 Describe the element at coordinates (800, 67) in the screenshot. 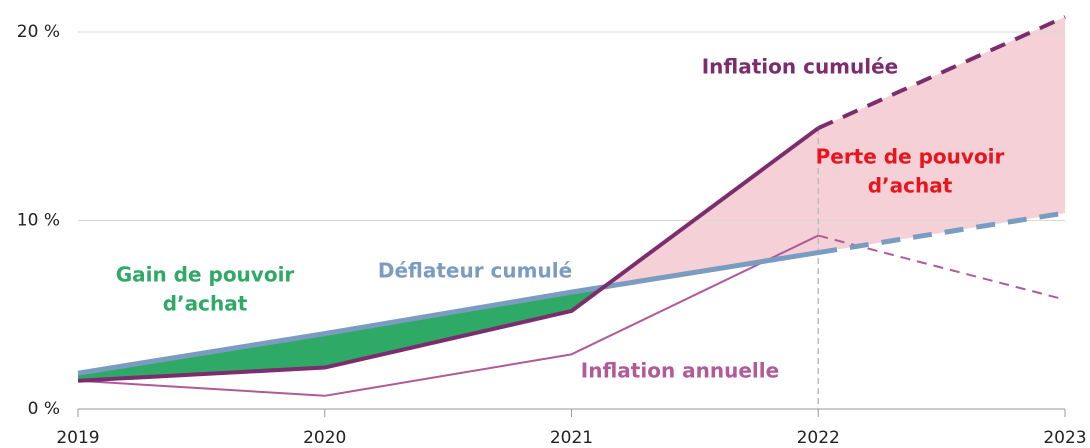

I see `annotation: Inflation cumulée` at that location.